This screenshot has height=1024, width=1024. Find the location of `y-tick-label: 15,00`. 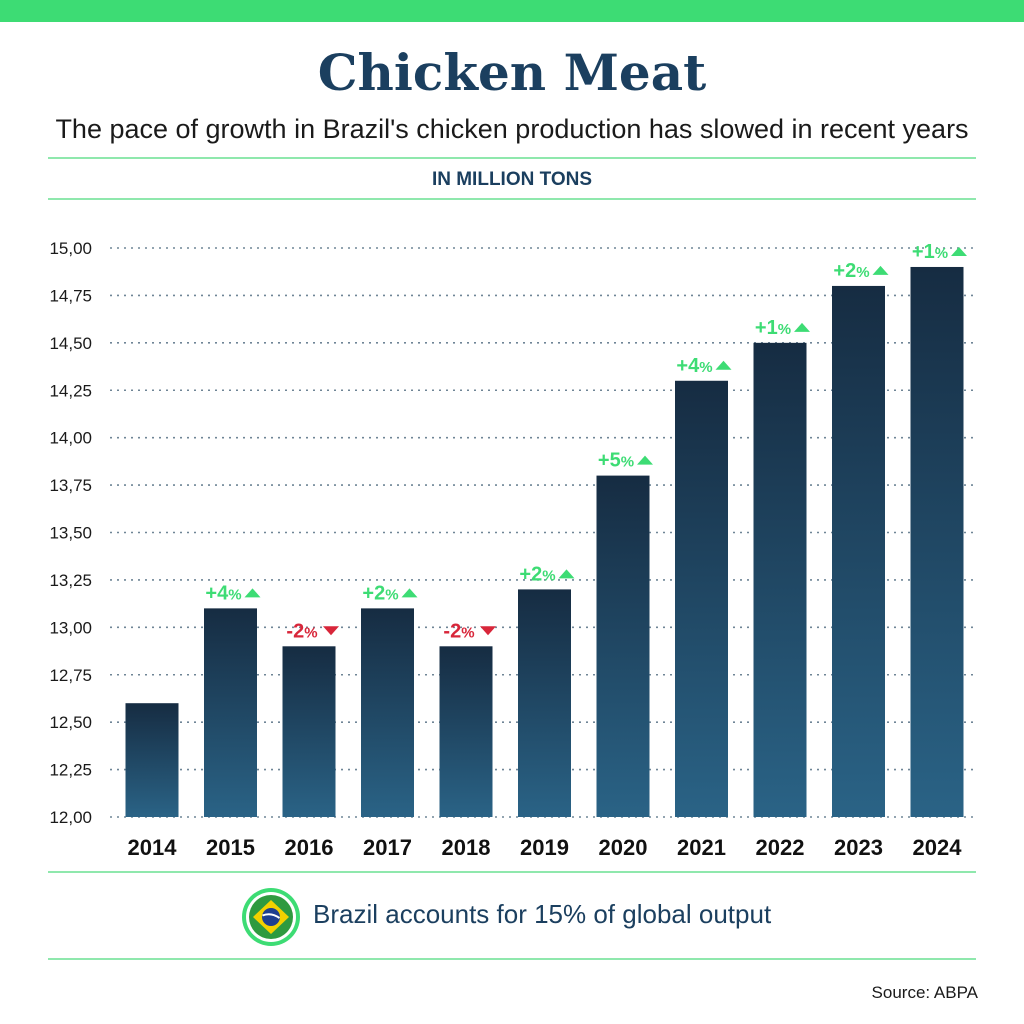

y-tick-label: 15,00 is located at coordinates (70, 248).